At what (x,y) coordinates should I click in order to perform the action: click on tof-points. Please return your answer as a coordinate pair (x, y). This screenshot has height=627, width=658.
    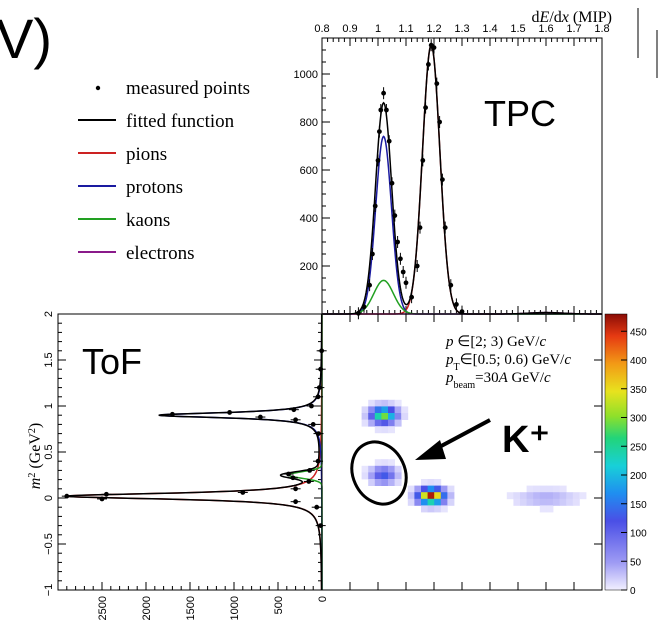
    Looking at the image, I should click on (194, 438).